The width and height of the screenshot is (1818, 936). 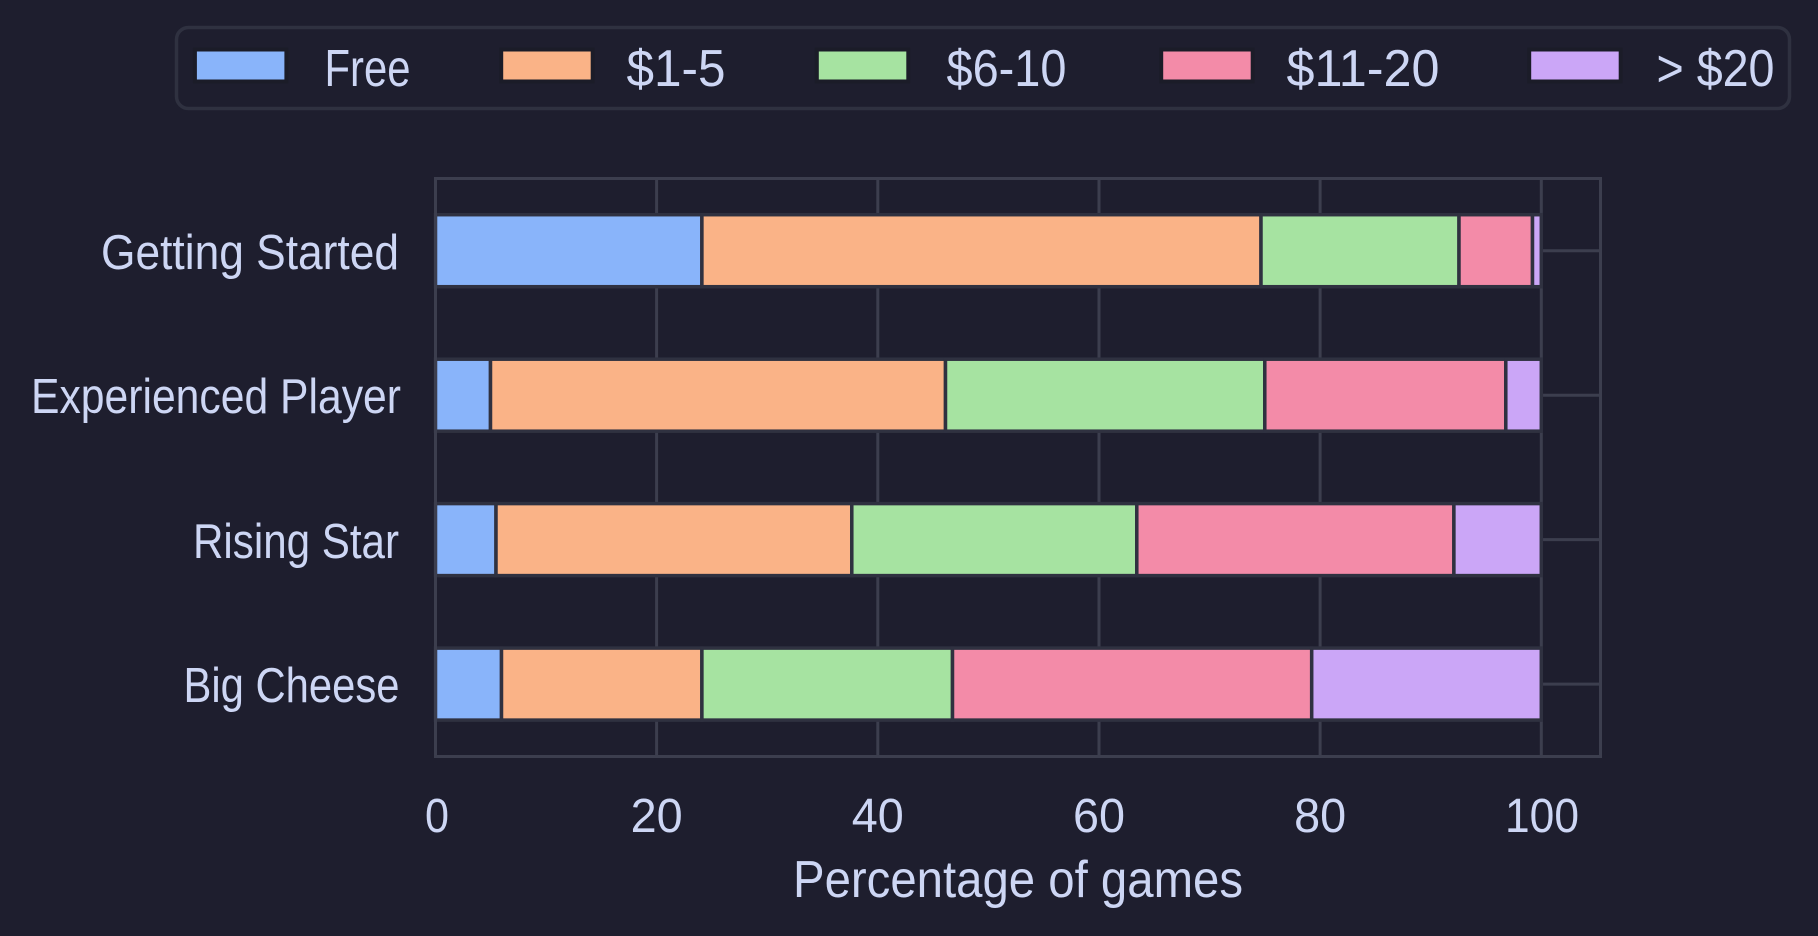 I want to click on svg-text: $1-5, so click(x=676, y=69).